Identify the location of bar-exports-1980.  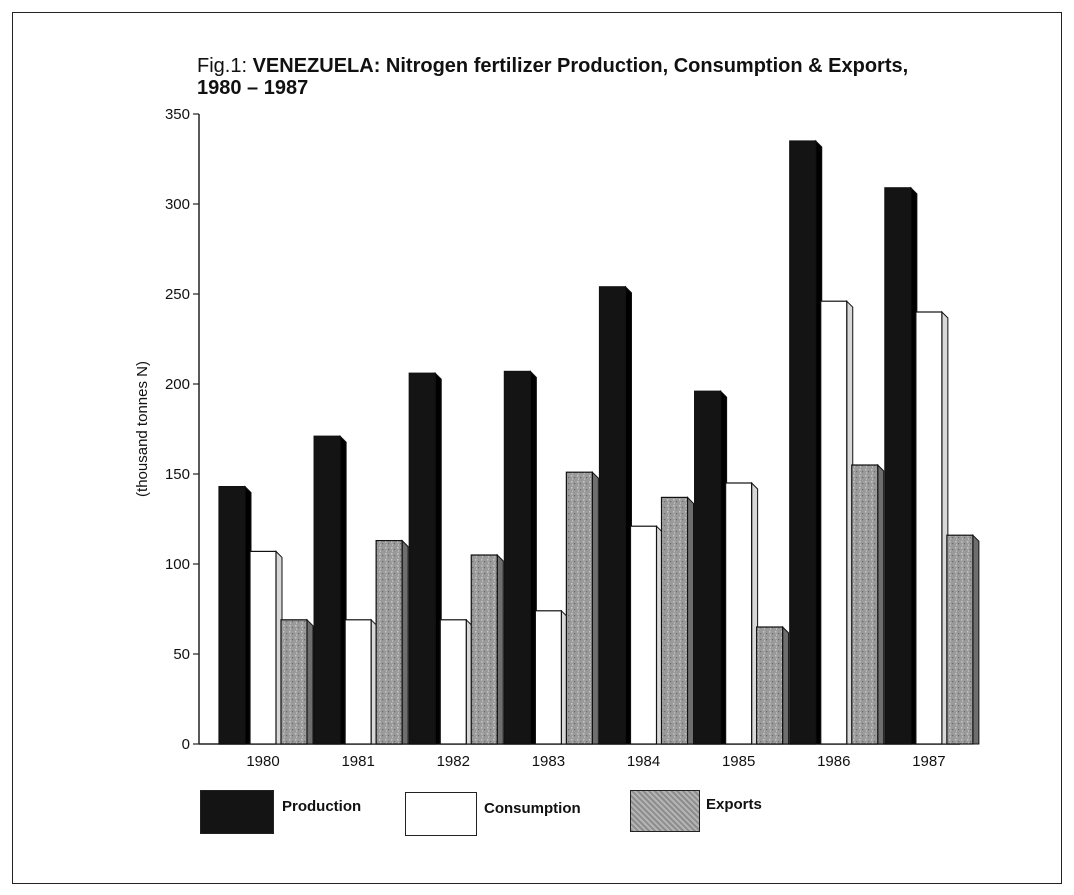
(294, 682).